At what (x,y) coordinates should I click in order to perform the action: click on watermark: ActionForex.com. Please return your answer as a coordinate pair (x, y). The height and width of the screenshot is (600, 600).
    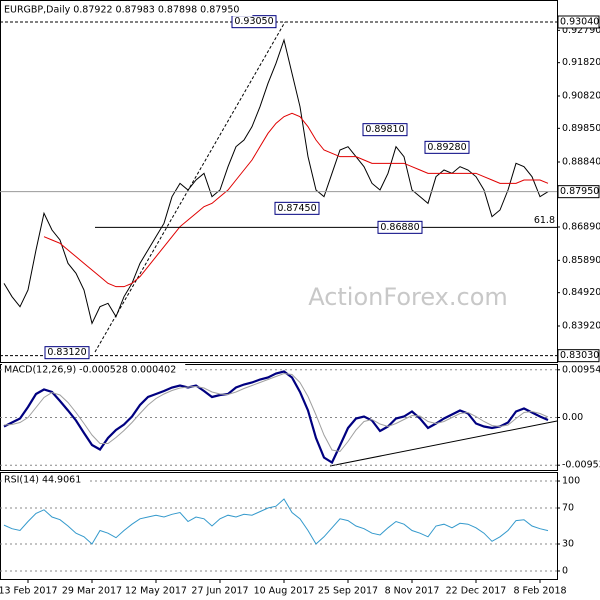
    Looking at the image, I should click on (408, 297).